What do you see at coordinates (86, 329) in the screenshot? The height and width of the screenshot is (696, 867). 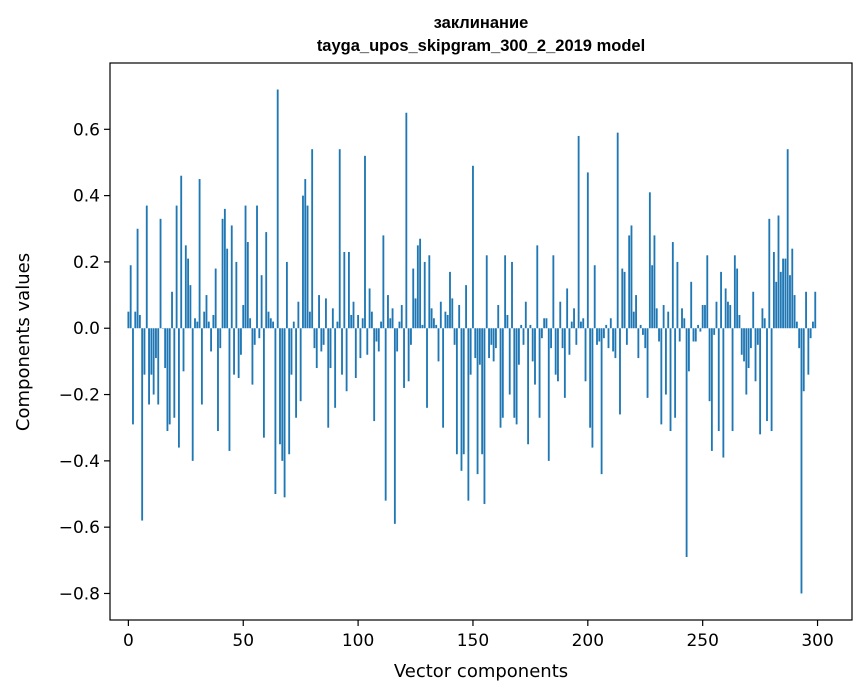 I see `y-tick-label: 0.0` at bounding box center [86, 329].